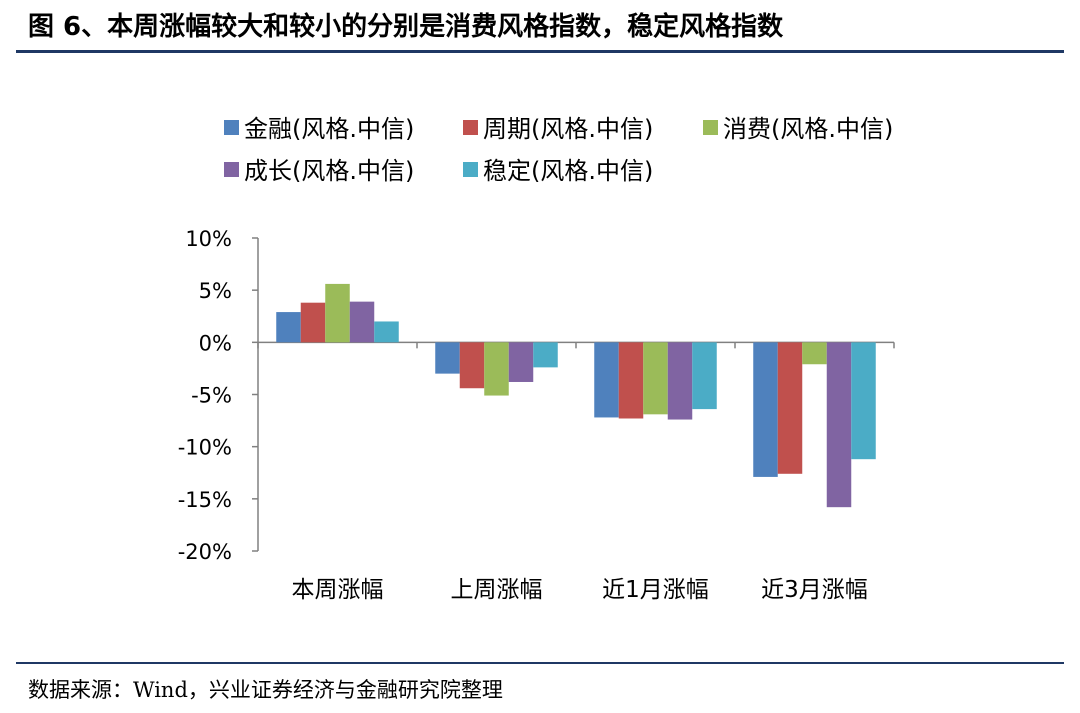 This screenshot has width=1080, height=713. Describe the element at coordinates (205, 500) in the screenshot. I see `y-tick-label: -15%` at that location.